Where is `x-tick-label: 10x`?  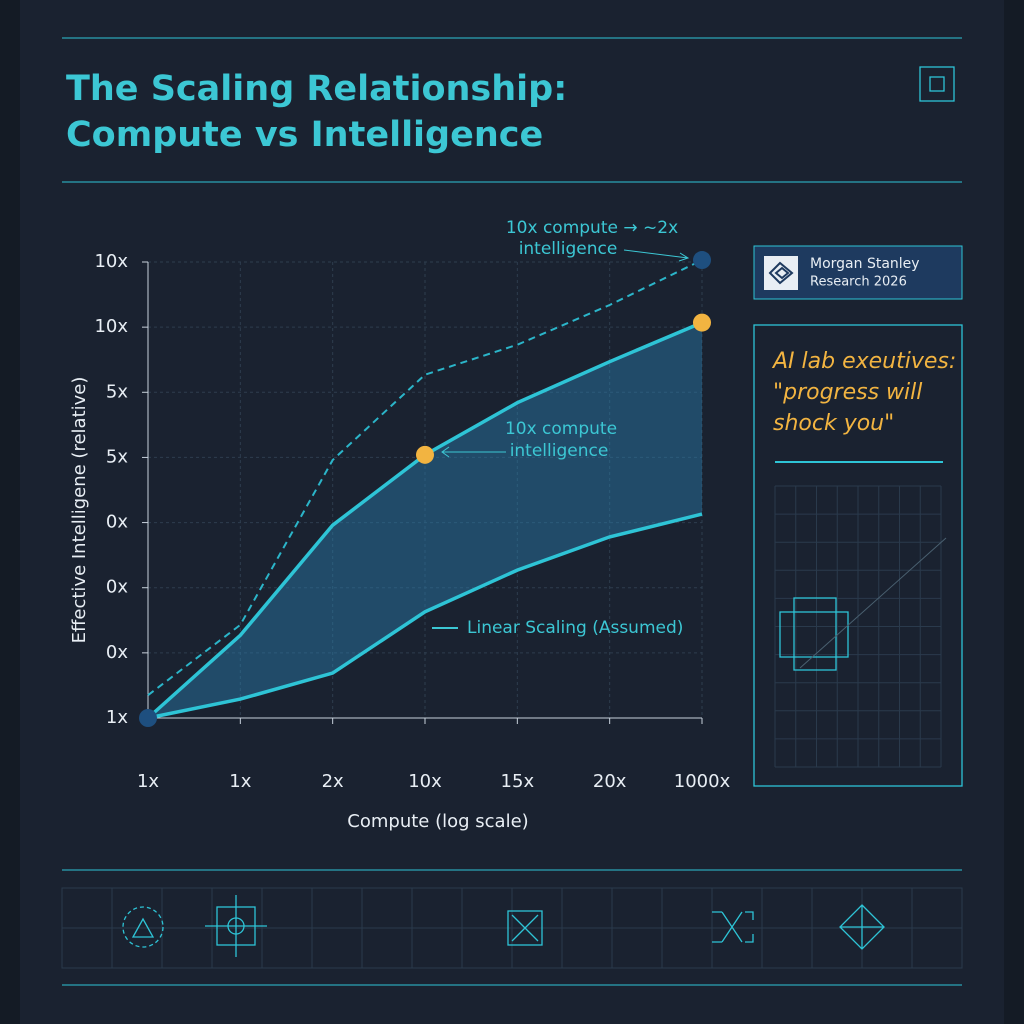
x-tick-label: 10x is located at coordinates (425, 781).